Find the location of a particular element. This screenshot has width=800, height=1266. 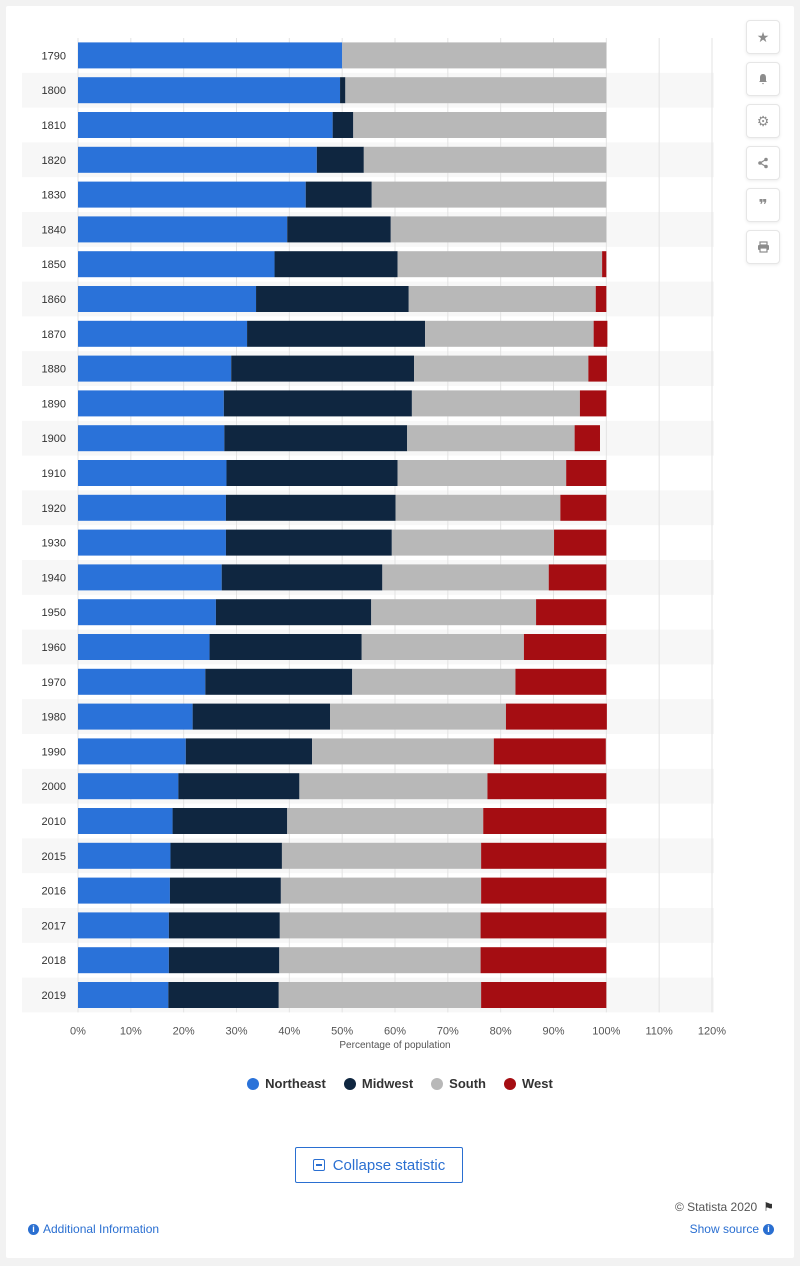

star-icon: ★ is located at coordinates (763, 36).